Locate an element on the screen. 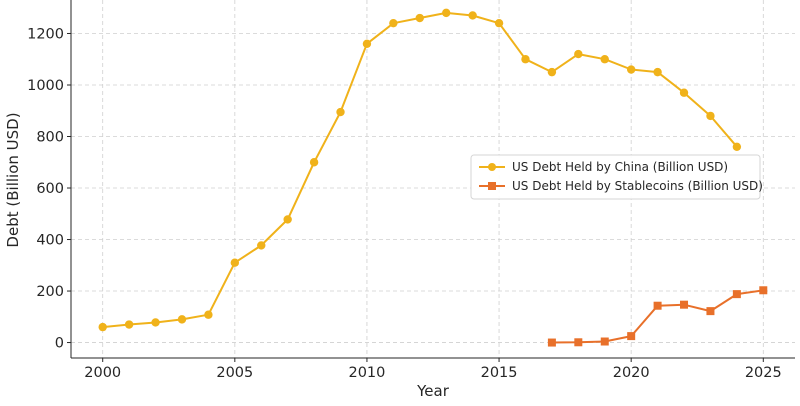 This screenshot has height=406, width=800. series-line is located at coordinates (657, 316).